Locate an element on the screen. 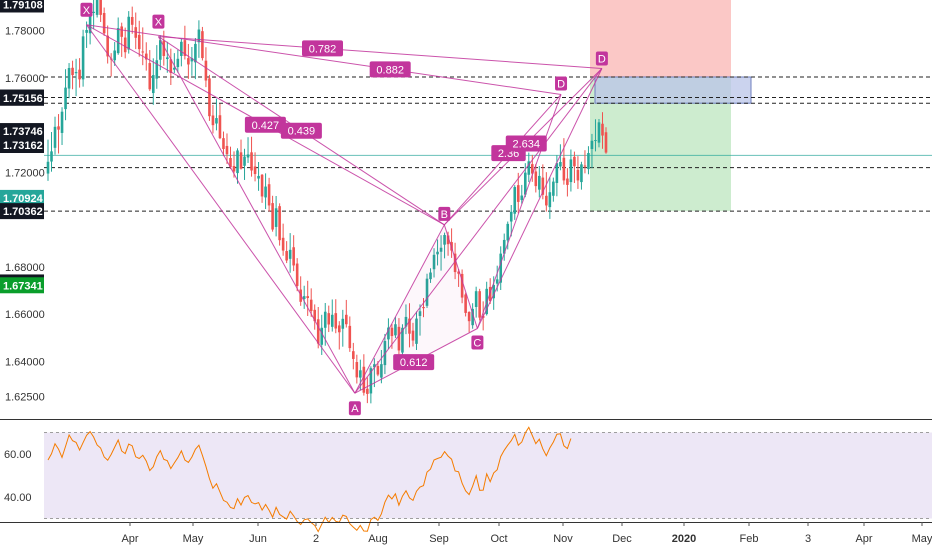 The width and height of the screenshot is (932, 555). pattern-fill is located at coordinates (416, 309).